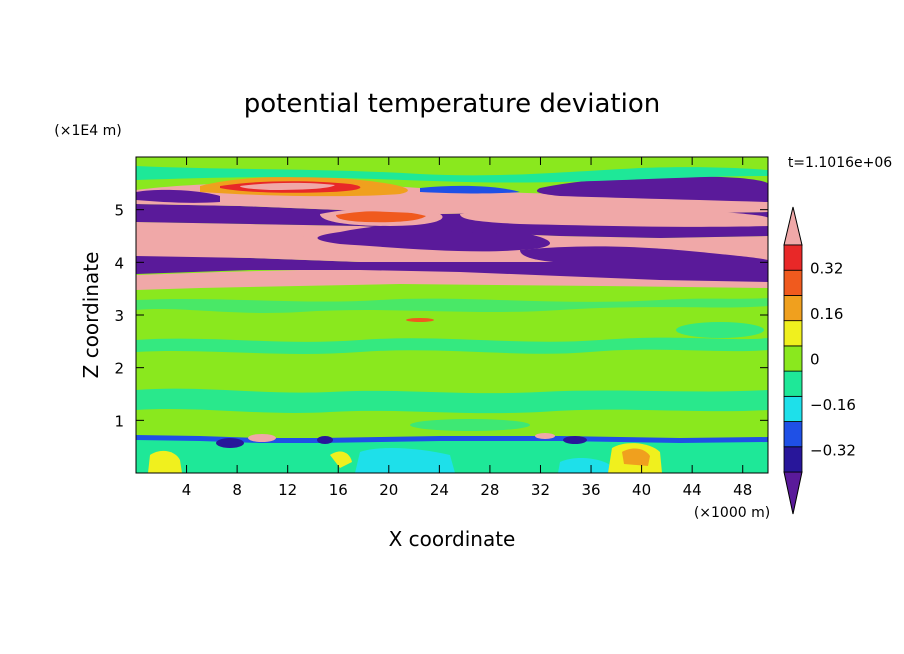 Image resolution: width=904 pixels, height=654 pixels. I want to click on pink-core-top, so click(287, 186).